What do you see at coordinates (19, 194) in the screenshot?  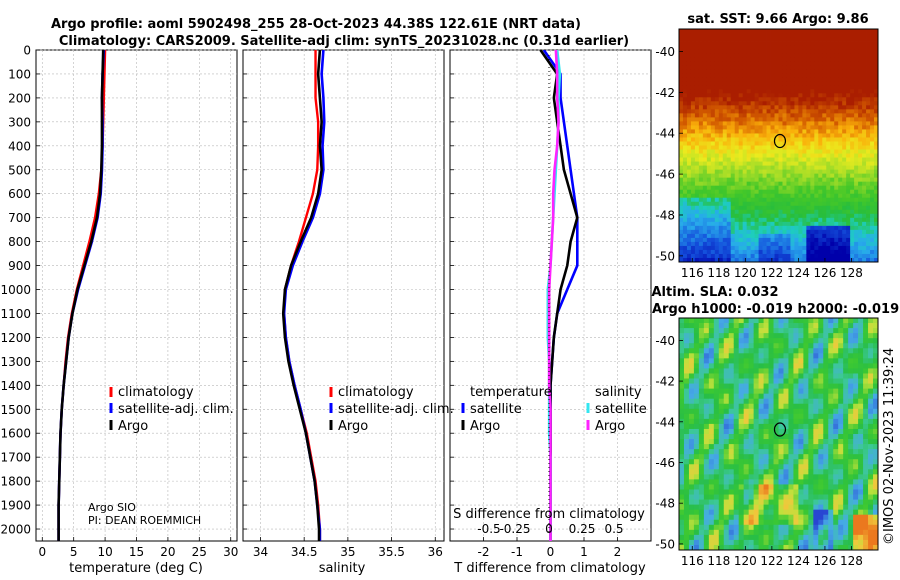 I see `y-tick-label: 600` at bounding box center [19, 194].